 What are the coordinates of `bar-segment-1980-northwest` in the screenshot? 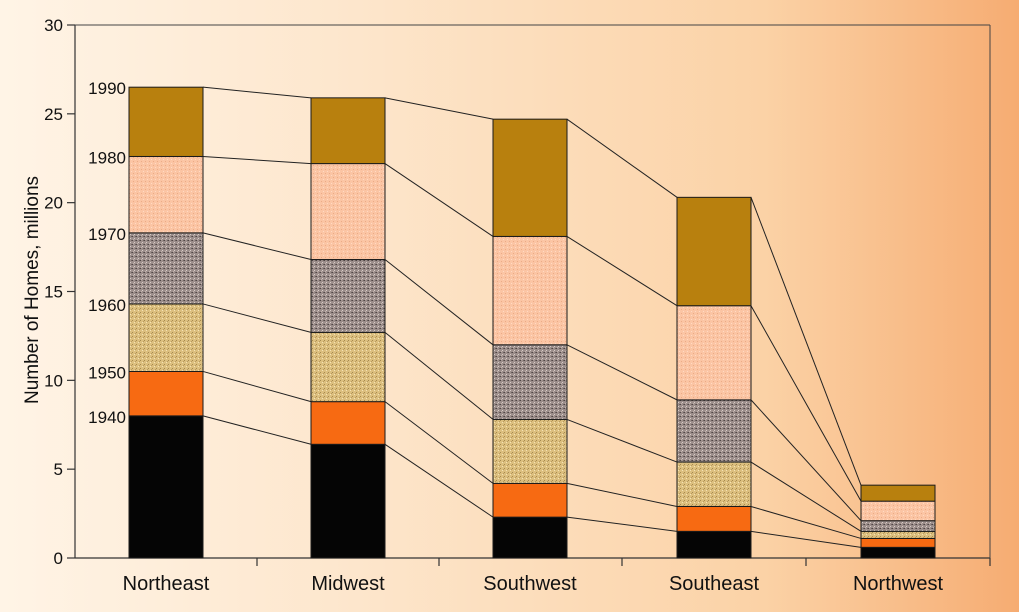 It's located at (898, 511).